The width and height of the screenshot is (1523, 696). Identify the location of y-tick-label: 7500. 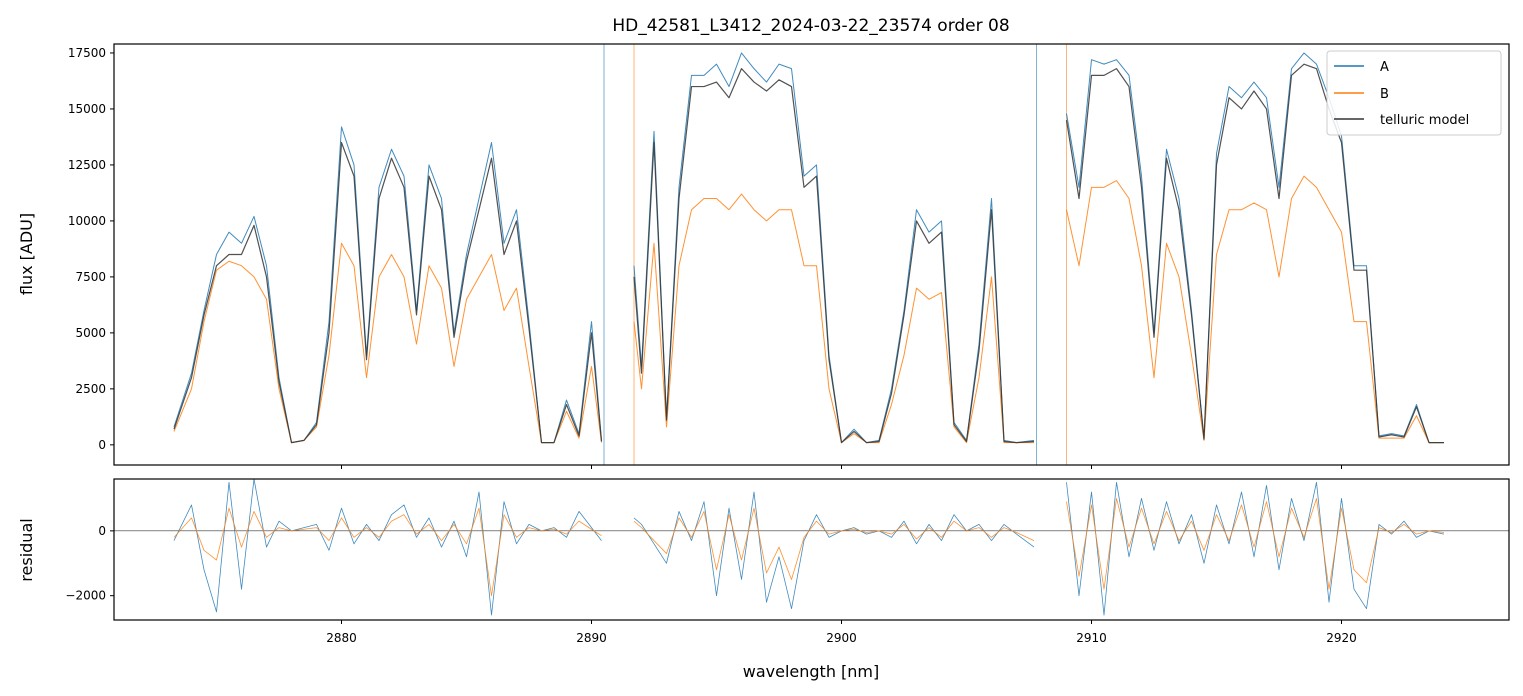
(90, 277).